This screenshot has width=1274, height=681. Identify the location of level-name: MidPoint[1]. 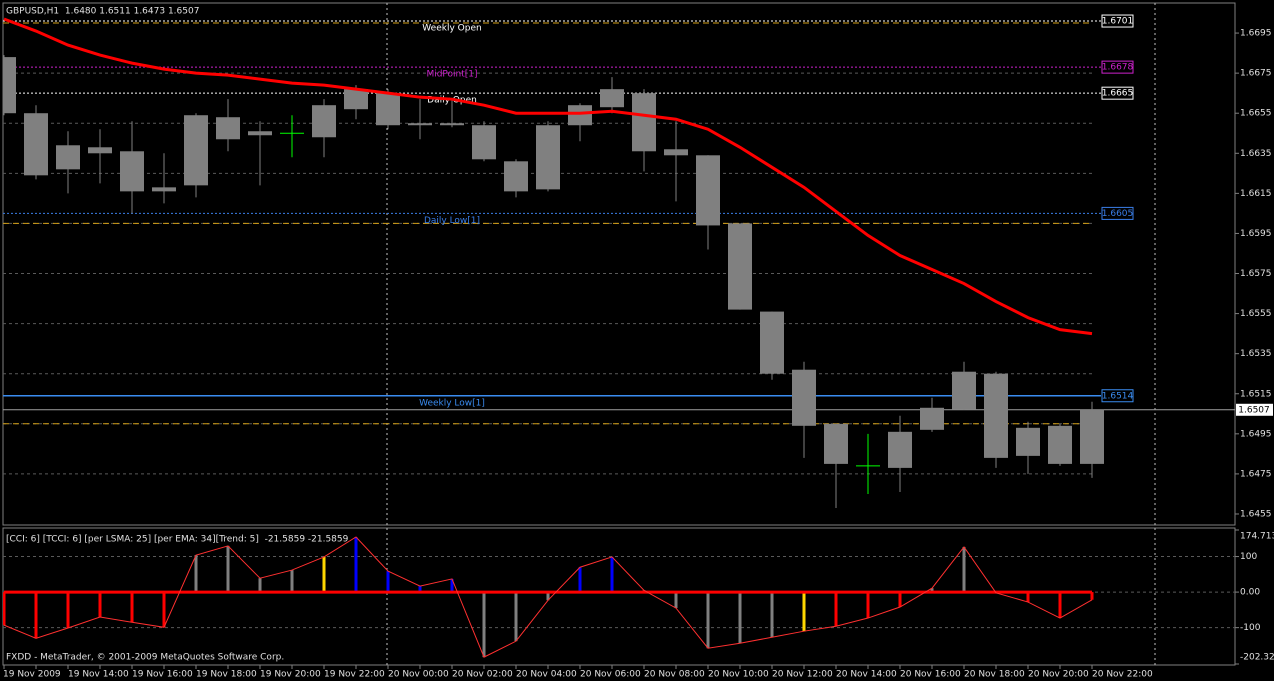
(451, 75).